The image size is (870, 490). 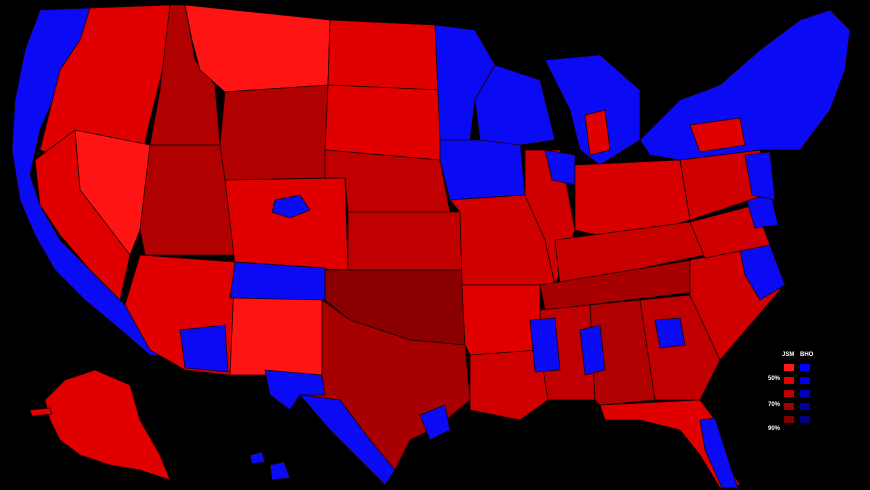 I want to click on south-dakota-region, so click(x=382, y=122).